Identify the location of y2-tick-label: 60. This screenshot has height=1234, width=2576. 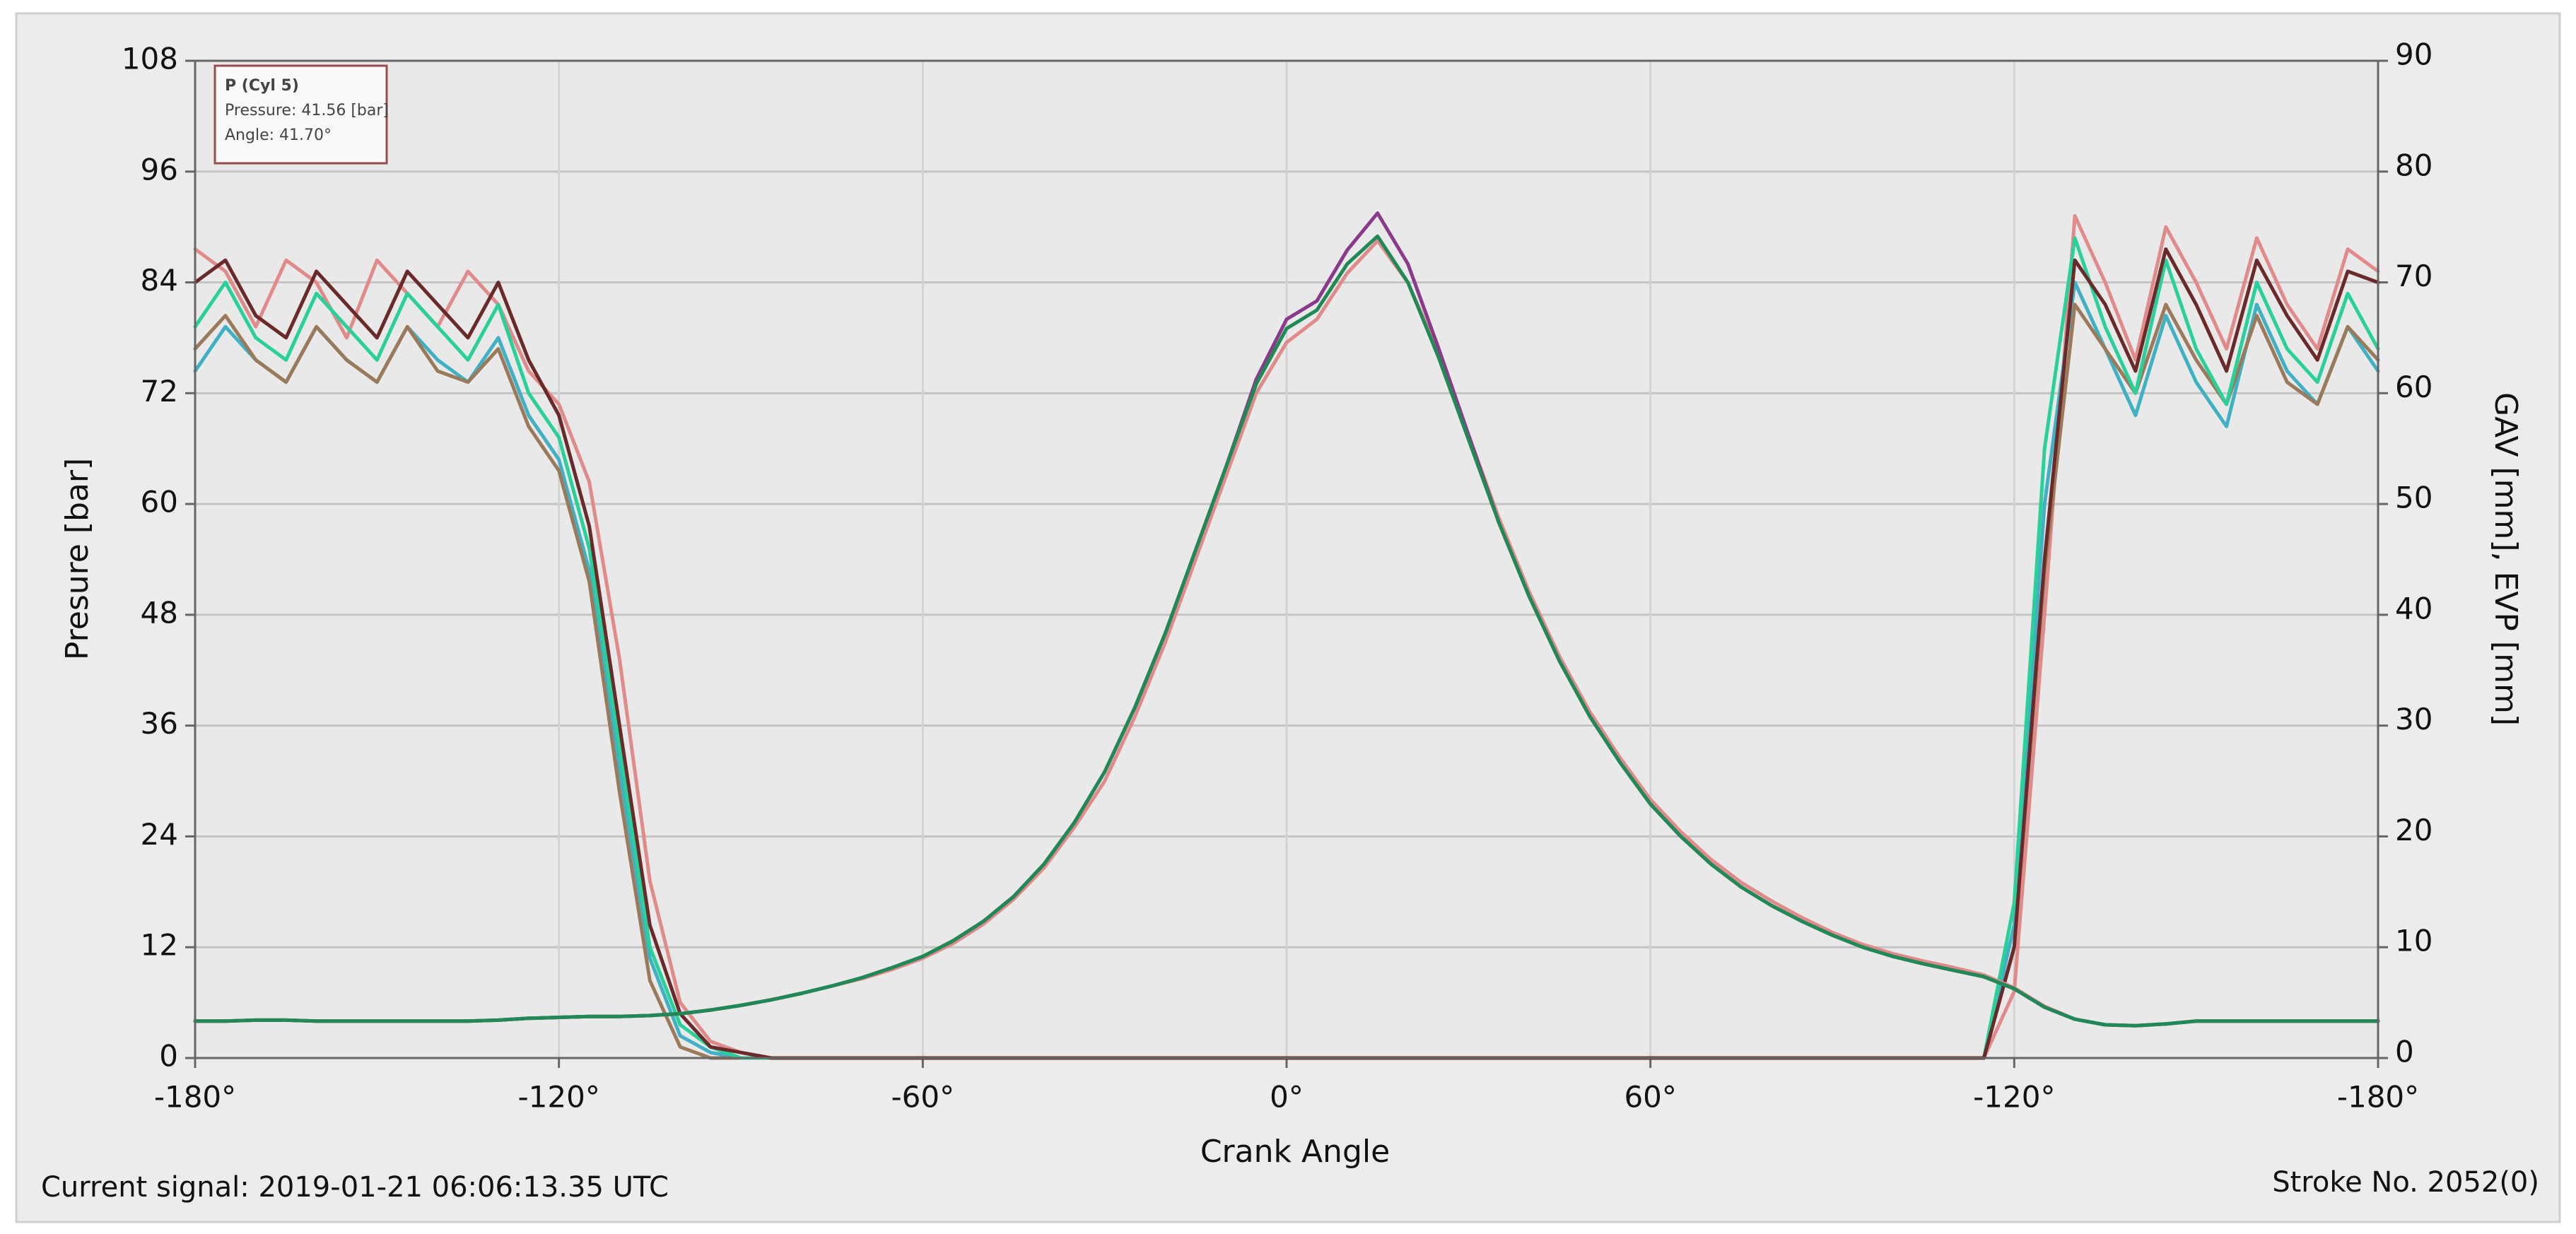
(2413, 387).